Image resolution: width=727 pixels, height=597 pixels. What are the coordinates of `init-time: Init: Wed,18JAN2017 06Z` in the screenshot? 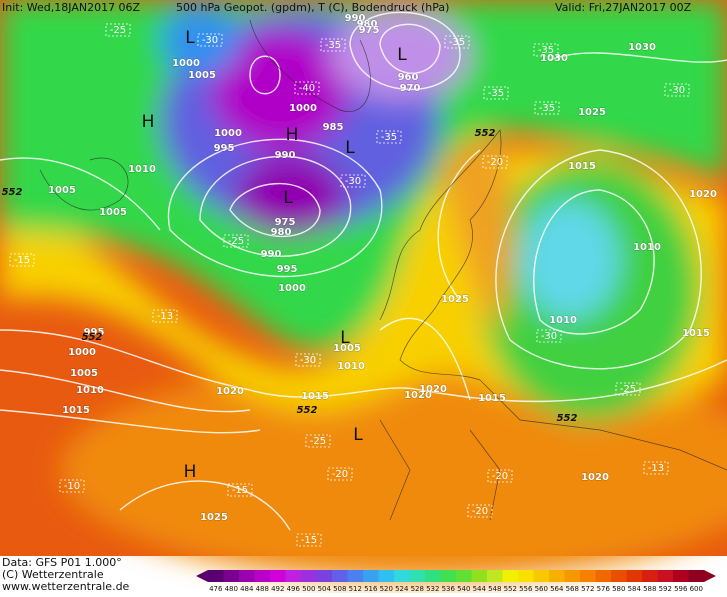 It's located at (71, 7).